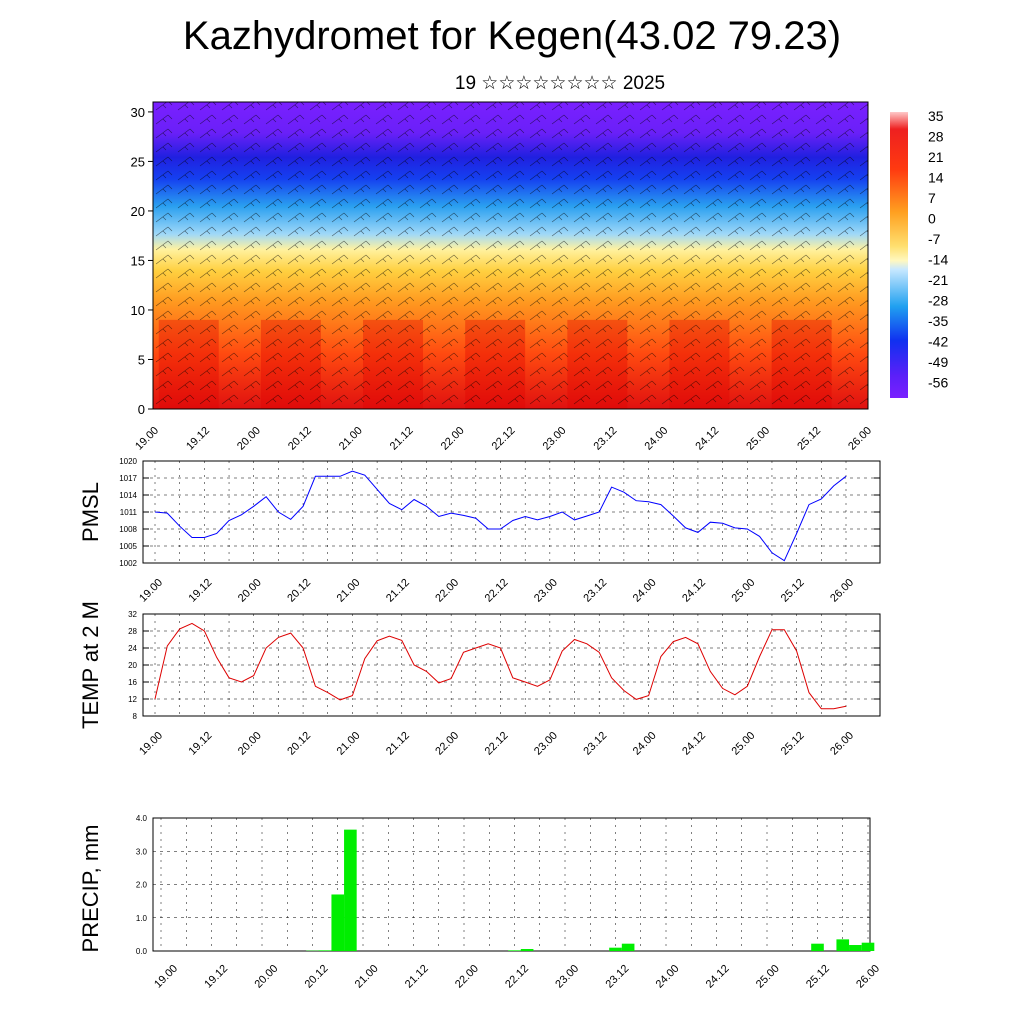 The image size is (1024, 1024). Describe the element at coordinates (142, 918) in the screenshot. I see `y-tick-label: 1.0` at that location.